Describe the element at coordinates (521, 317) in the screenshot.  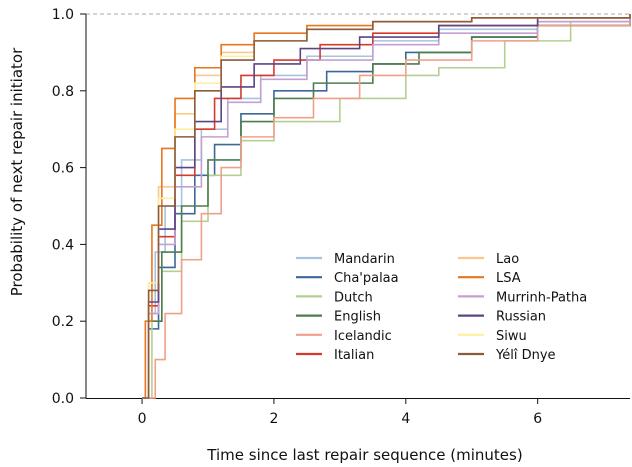
I see `legend-label: Russian` at that location.